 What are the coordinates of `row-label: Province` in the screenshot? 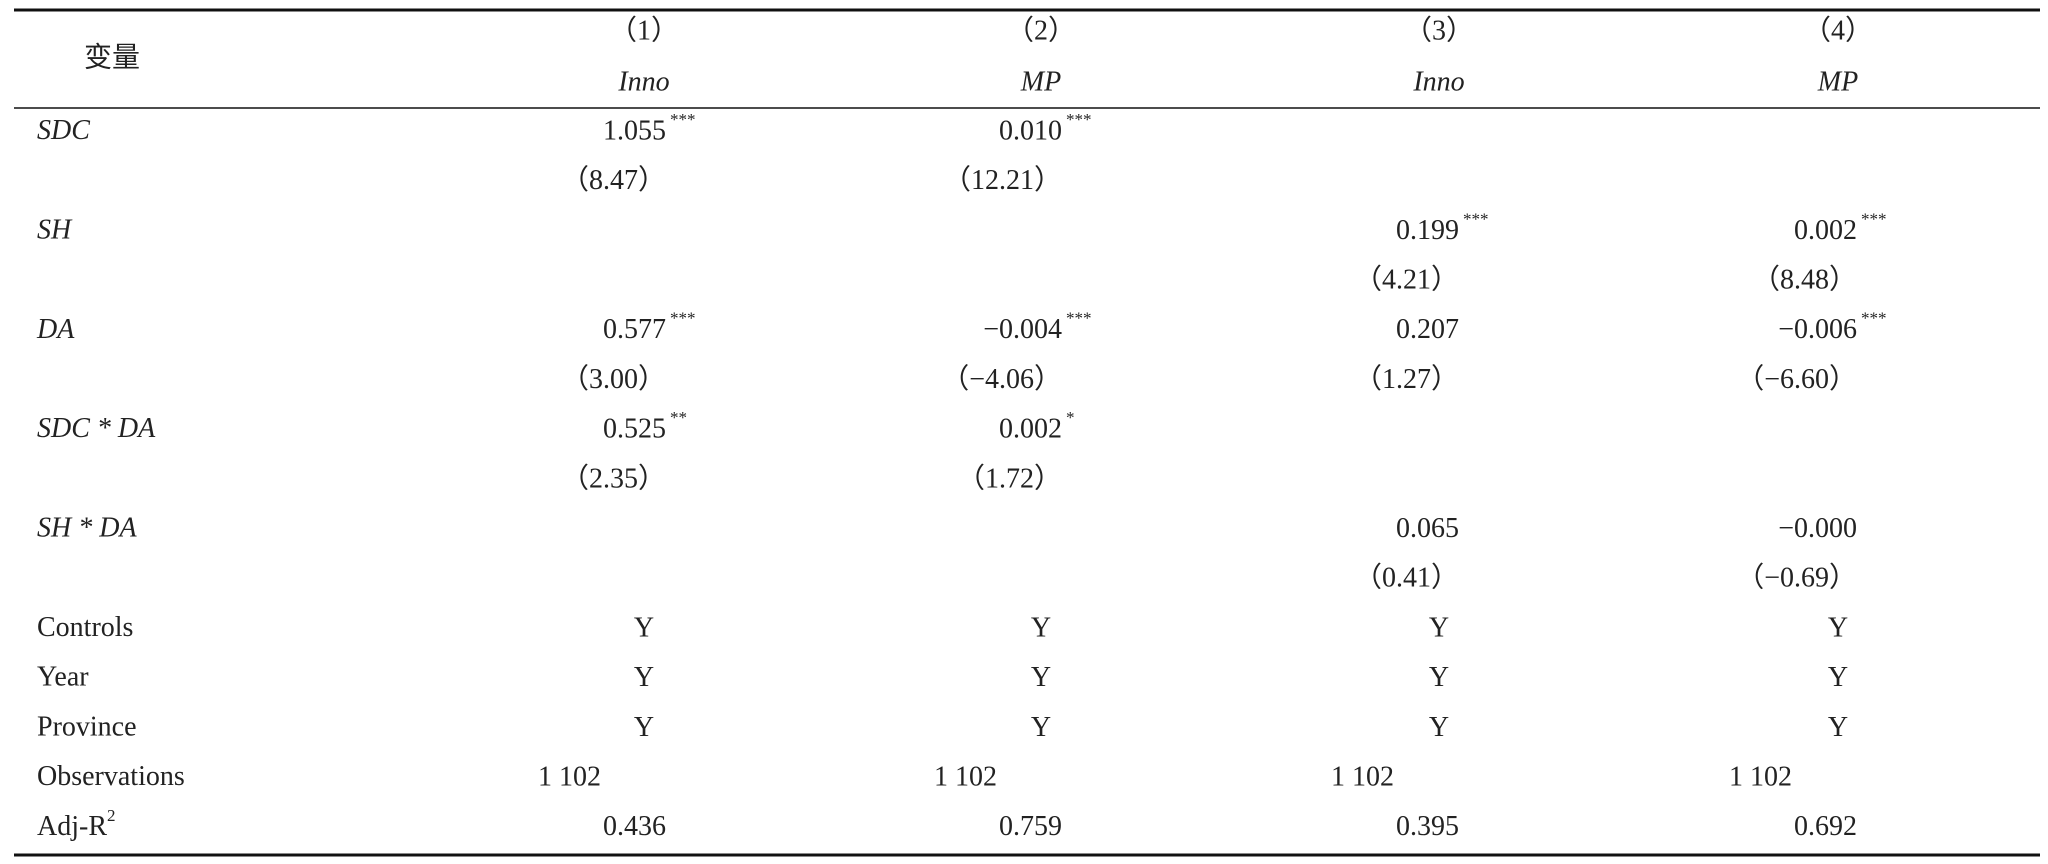 It's located at (87, 727).